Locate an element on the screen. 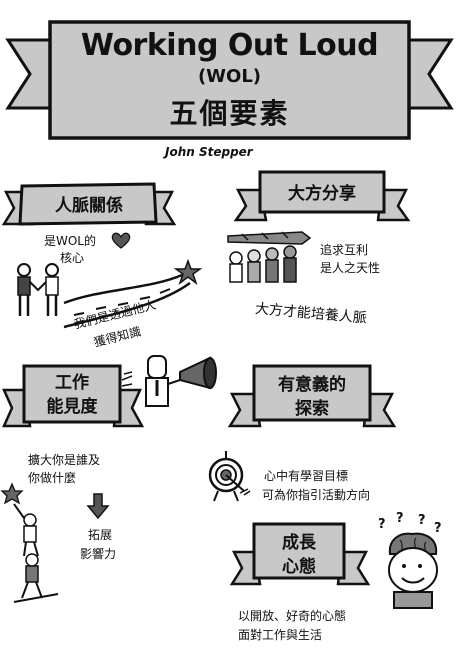 This screenshot has width=459, height=648. climbing-people-icon is located at coordinates (29, 542).